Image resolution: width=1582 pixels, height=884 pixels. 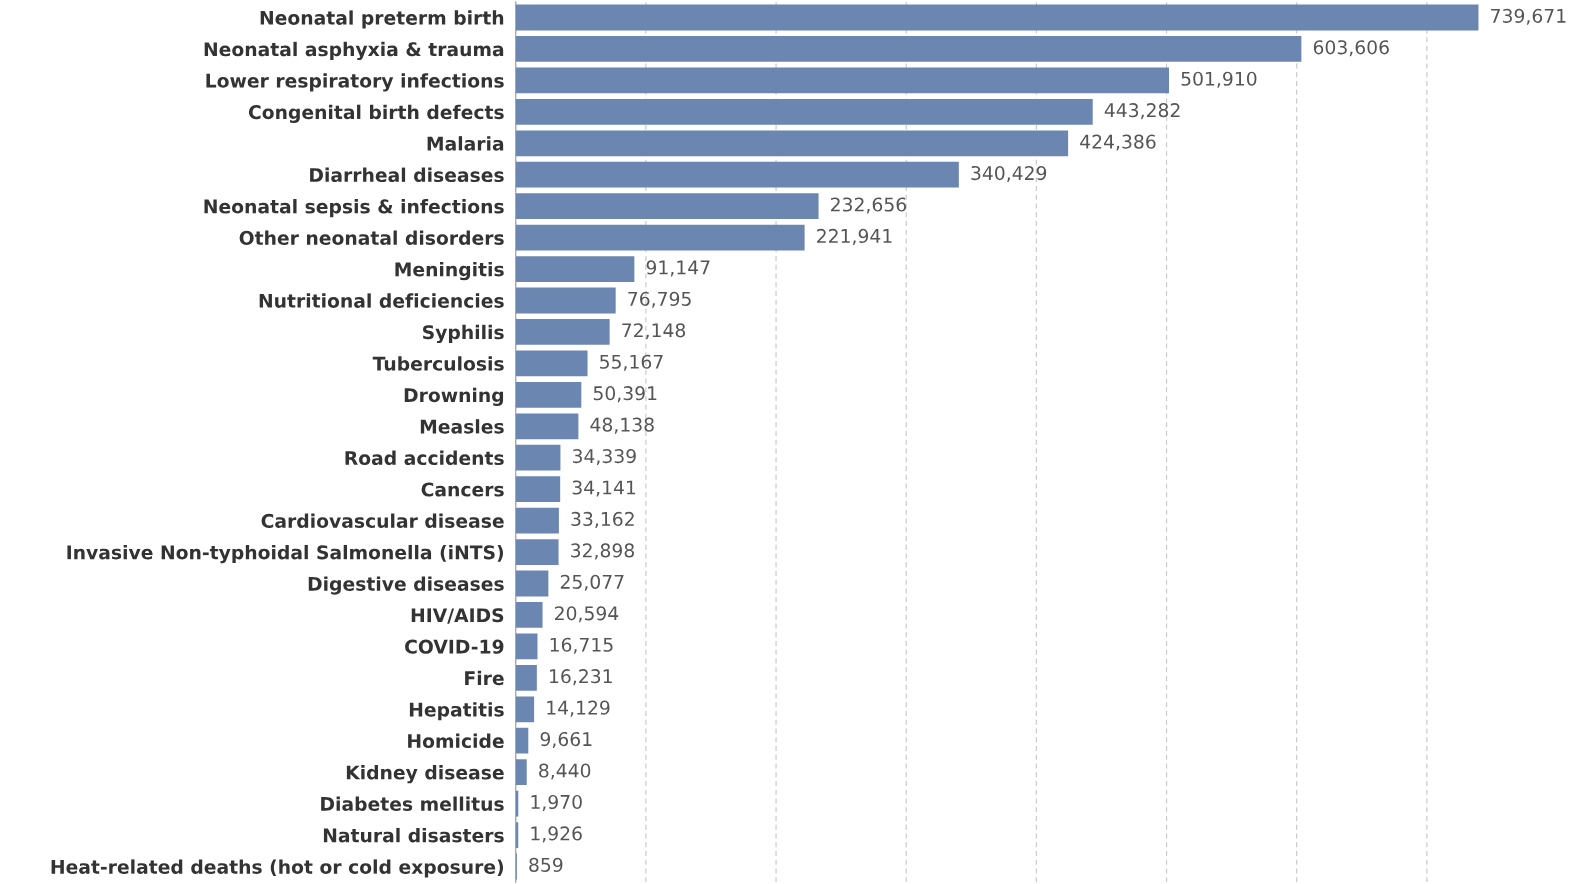 I want to click on y-tick-label: Fire, so click(x=484, y=678).